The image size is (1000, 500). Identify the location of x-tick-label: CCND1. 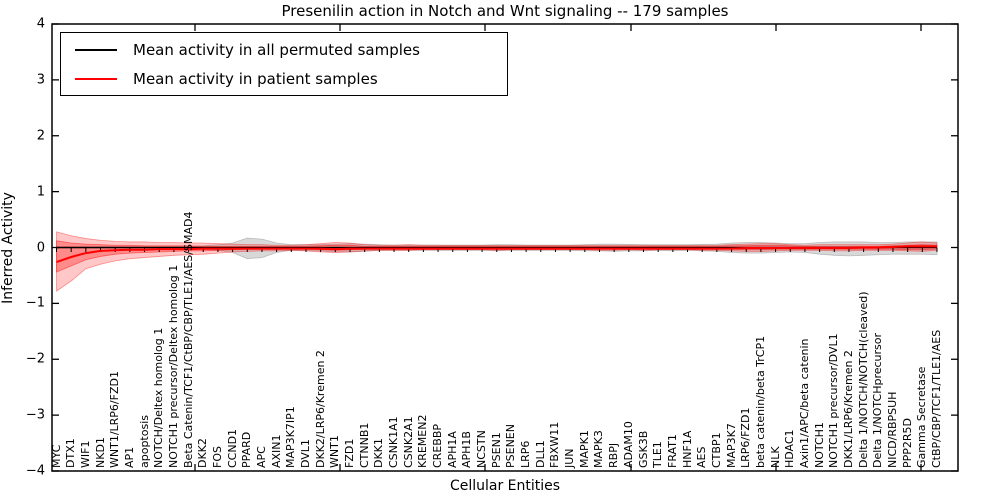
(232, 448).